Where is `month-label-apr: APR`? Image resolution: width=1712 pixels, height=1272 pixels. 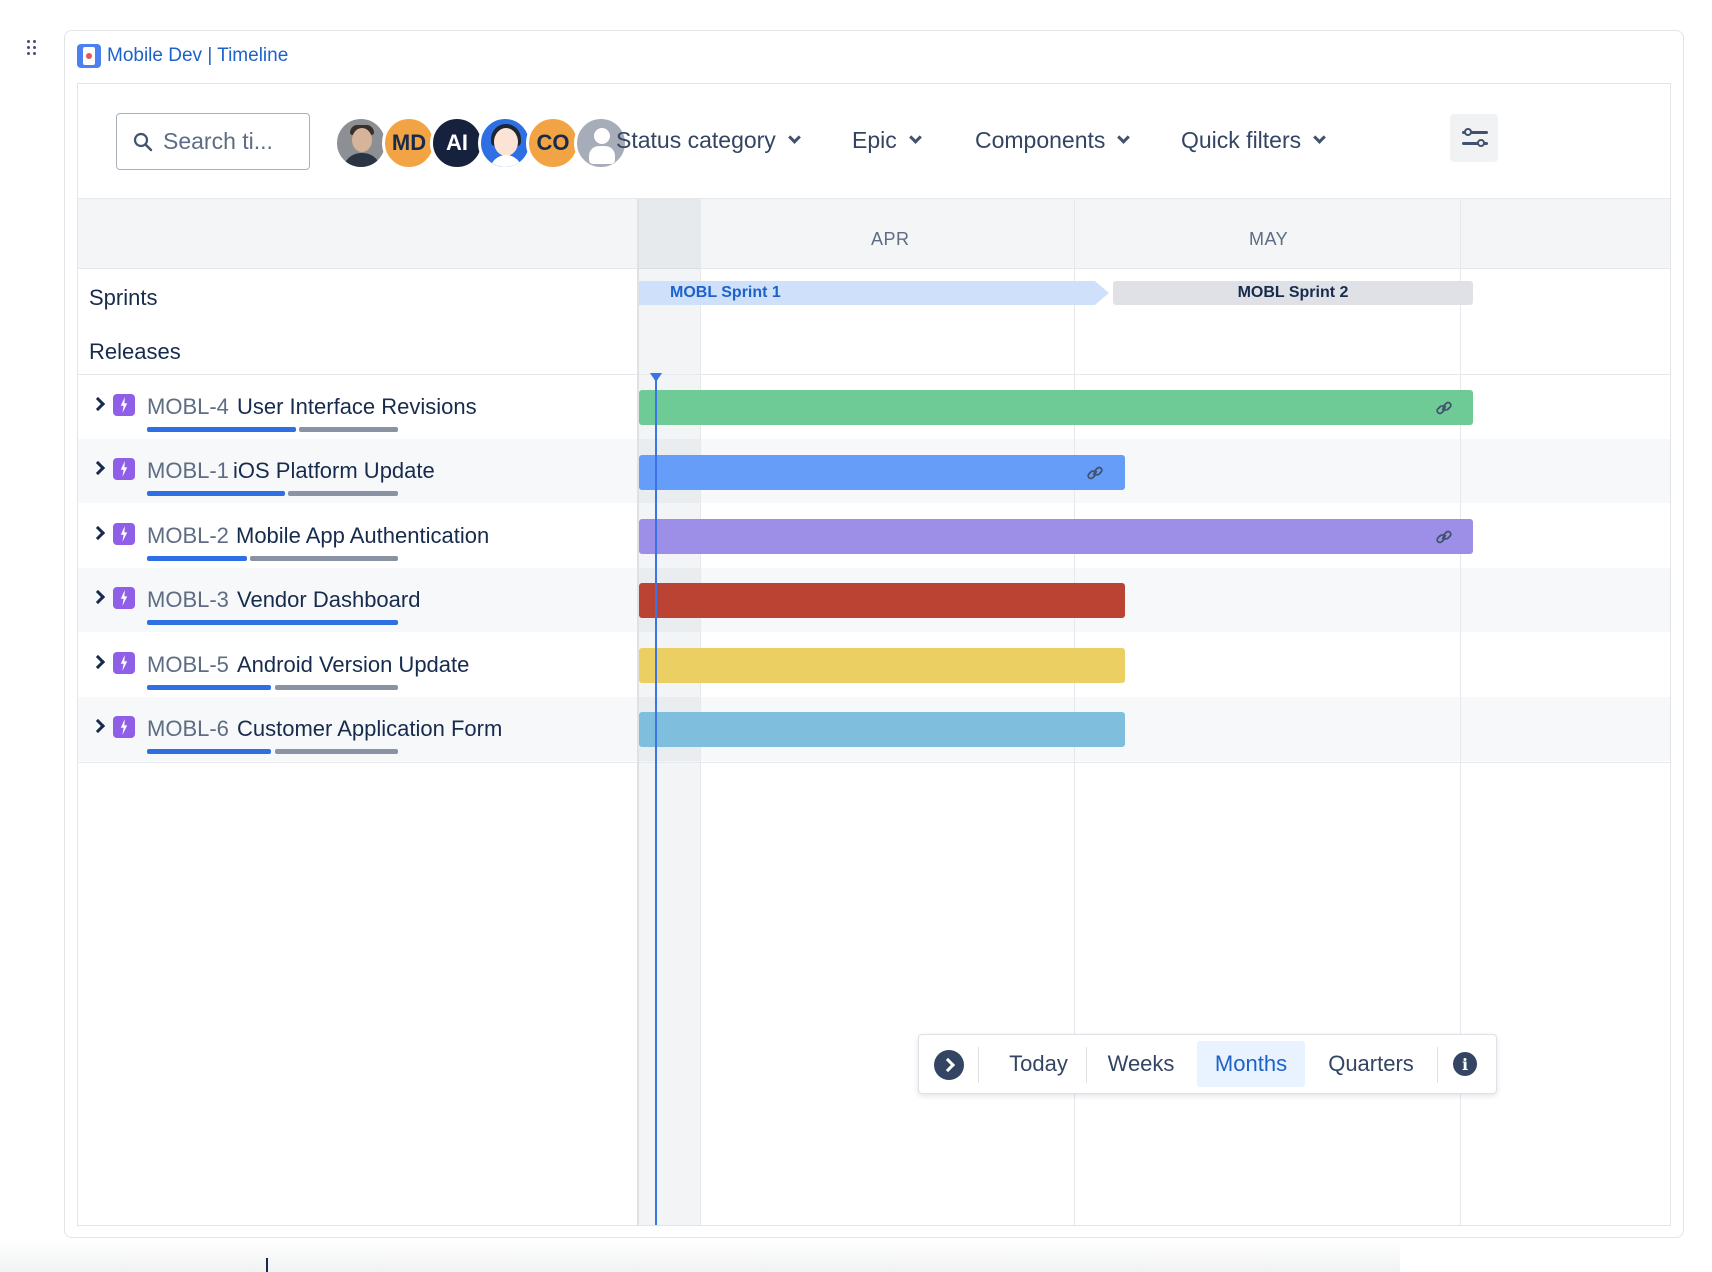
month-label-apr: APR is located at coordinates (890, 239).